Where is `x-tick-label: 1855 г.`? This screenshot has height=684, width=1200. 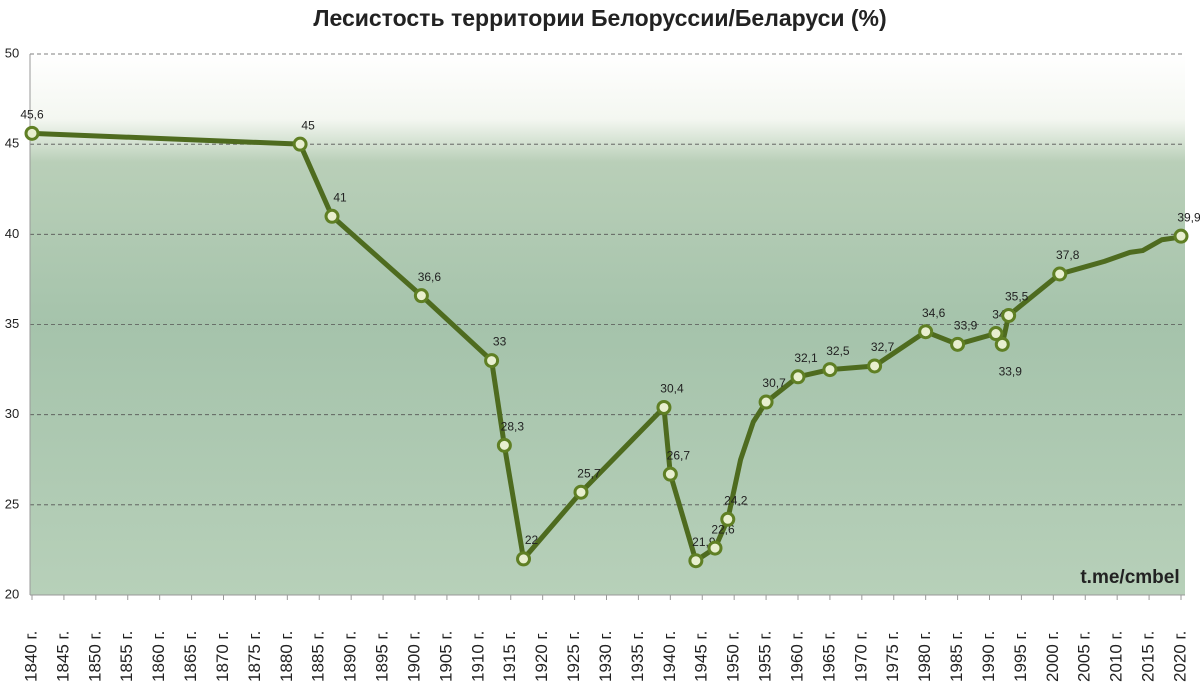
x-tick-label: 1855 г. is located at coordinates (126, 656).